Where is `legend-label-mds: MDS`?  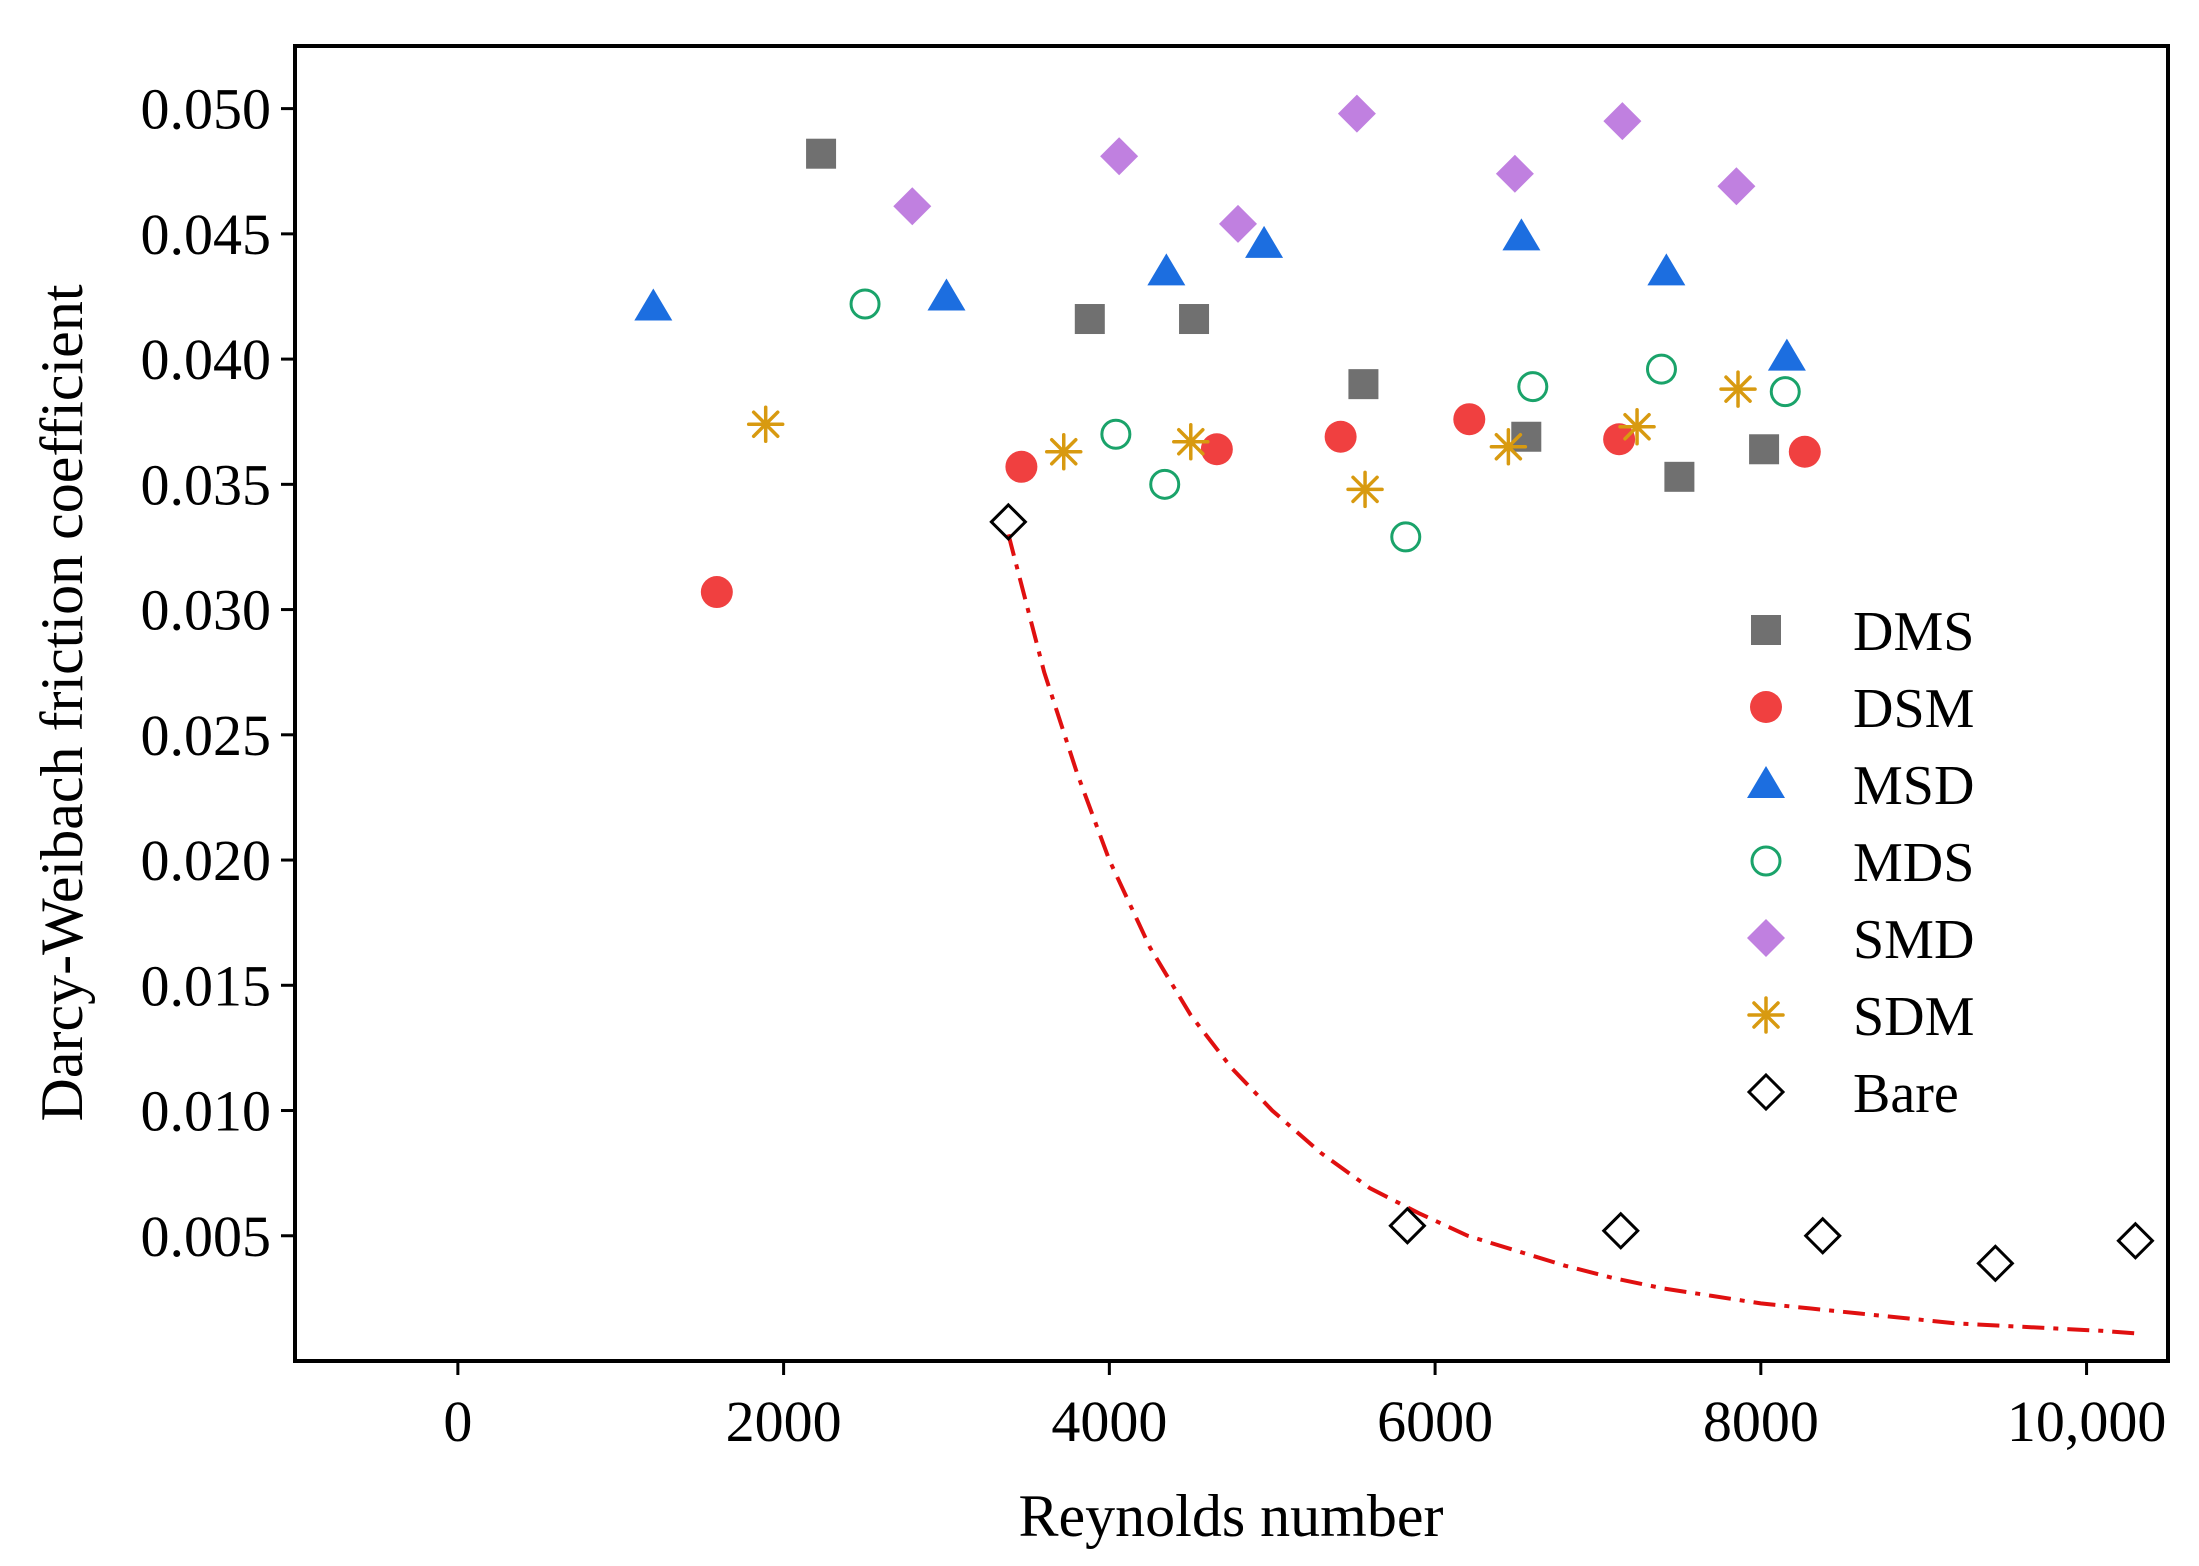 legend-label-mds: MDS is located at coordinates (1913, 863).